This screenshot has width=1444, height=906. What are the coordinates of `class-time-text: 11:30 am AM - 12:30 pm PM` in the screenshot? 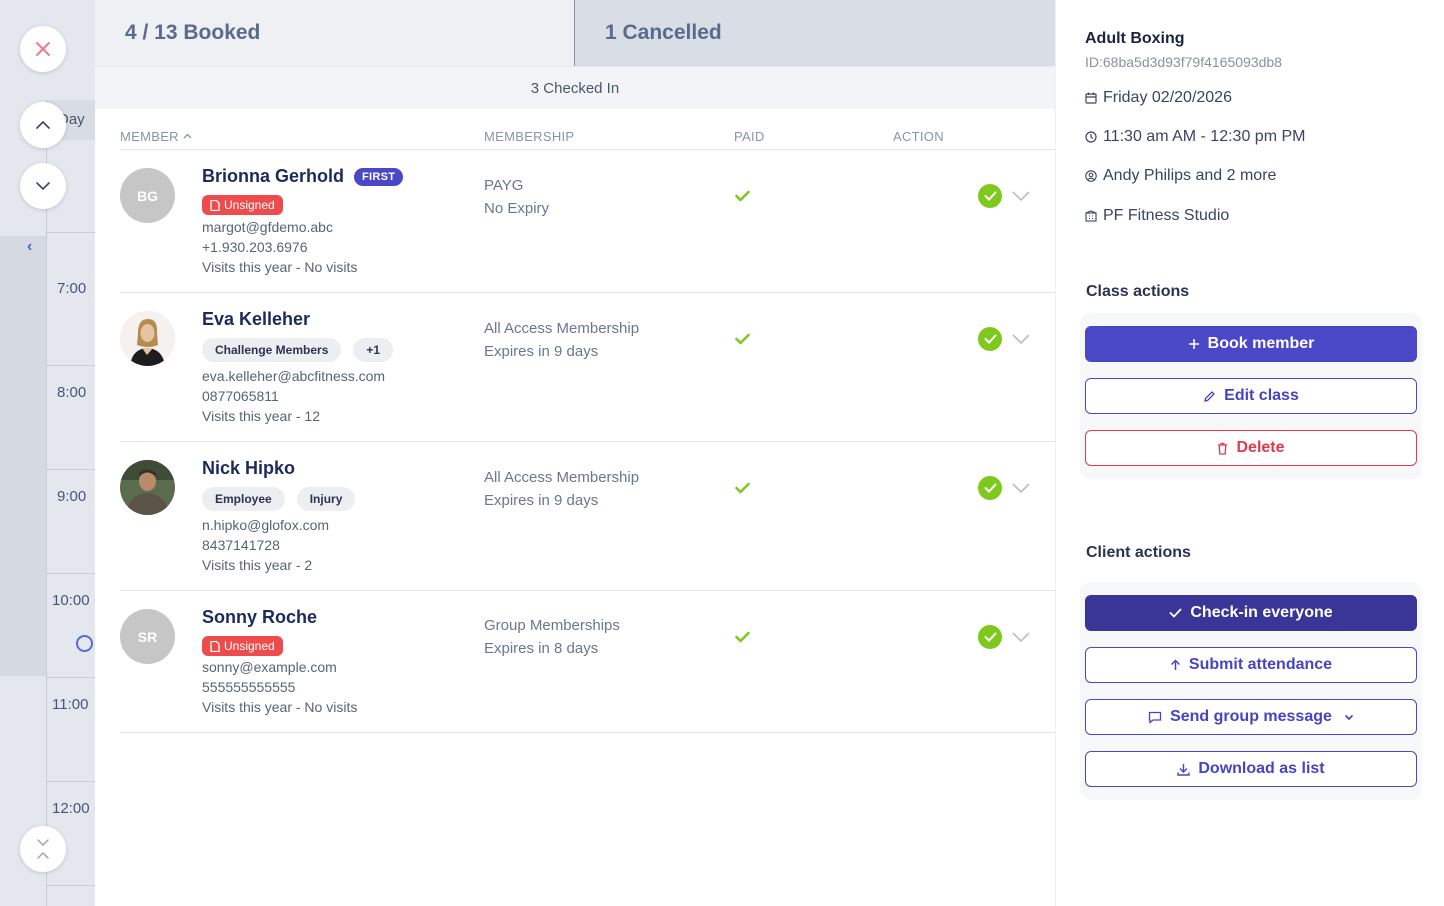 It's located at (1204, 136).